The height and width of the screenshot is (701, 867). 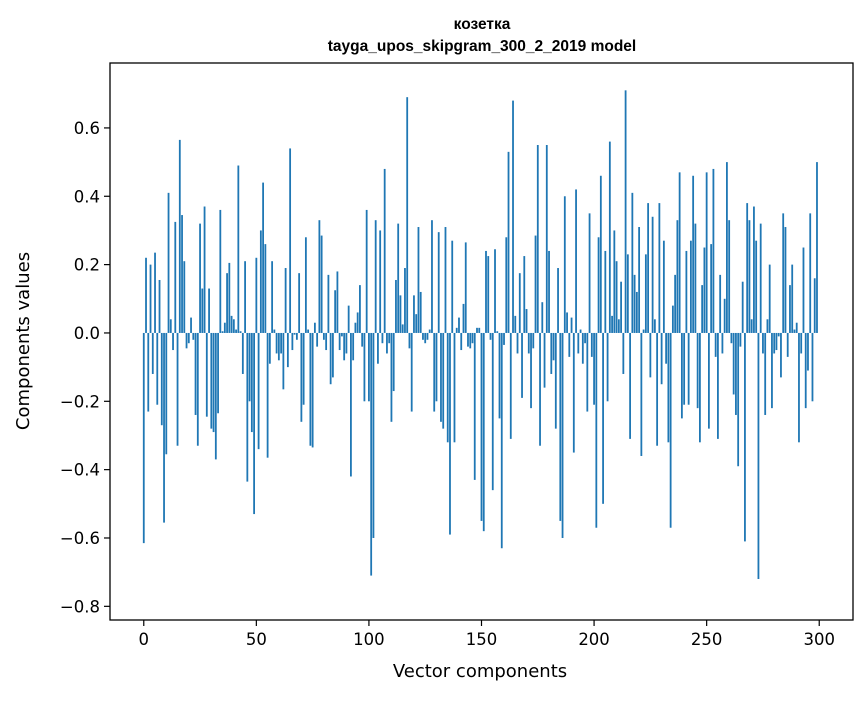 I want to click on x-tick-label: 150, so click(x=482, y=639).